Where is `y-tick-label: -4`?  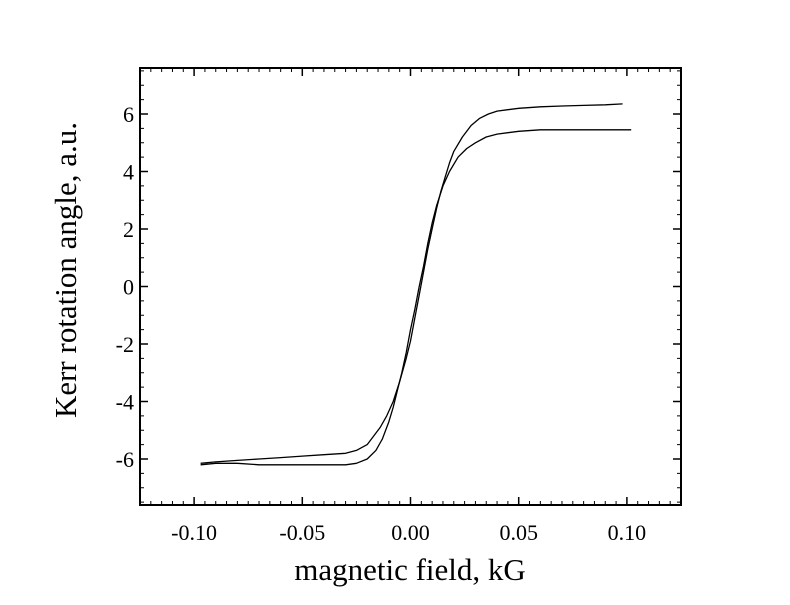
y-tick-label: -4 is located at coordinates (125, 402).